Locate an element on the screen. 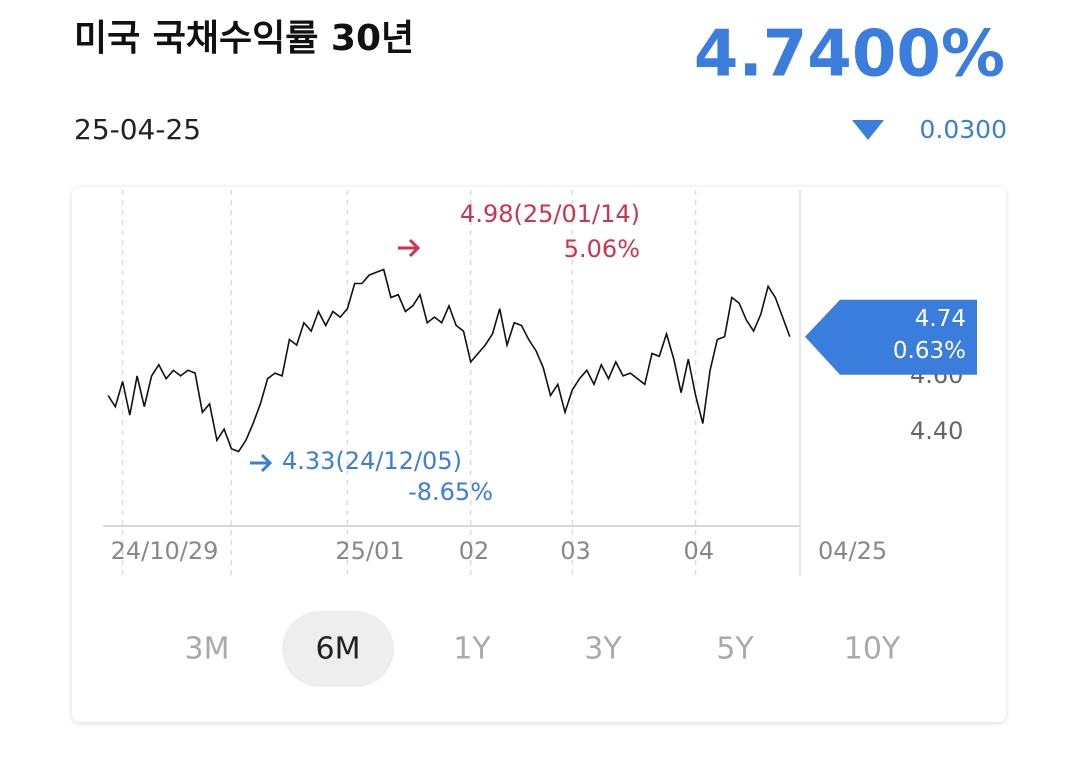 The height and width of the screenshot is (768, 1079). badge-shape is located at coordinates (891, 337).